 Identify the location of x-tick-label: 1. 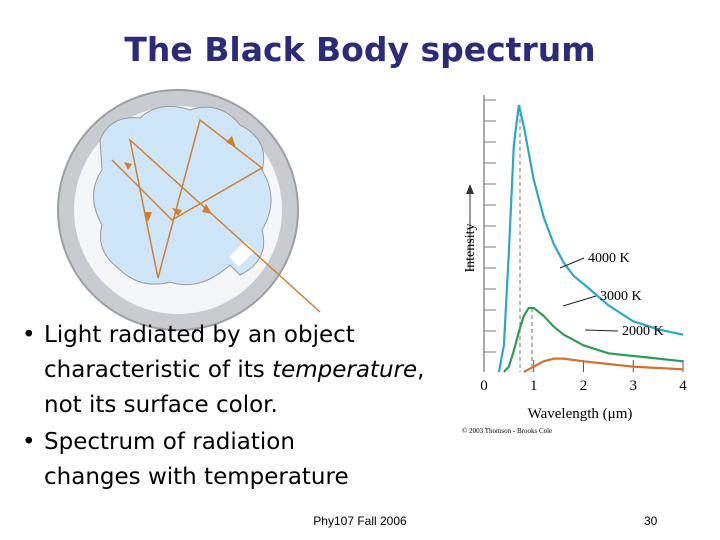
(534, 386).